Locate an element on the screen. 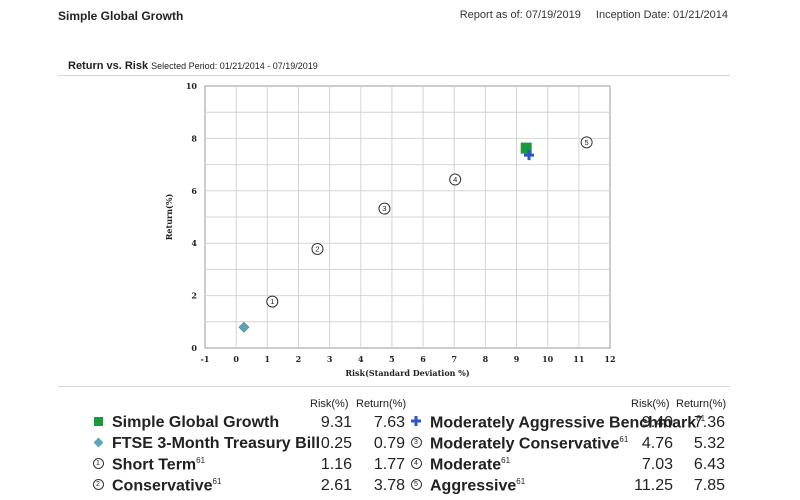 The height and width of the screenshot is (500, 800). y-axis-title: Return(%) is located at coordinates (169, 217).